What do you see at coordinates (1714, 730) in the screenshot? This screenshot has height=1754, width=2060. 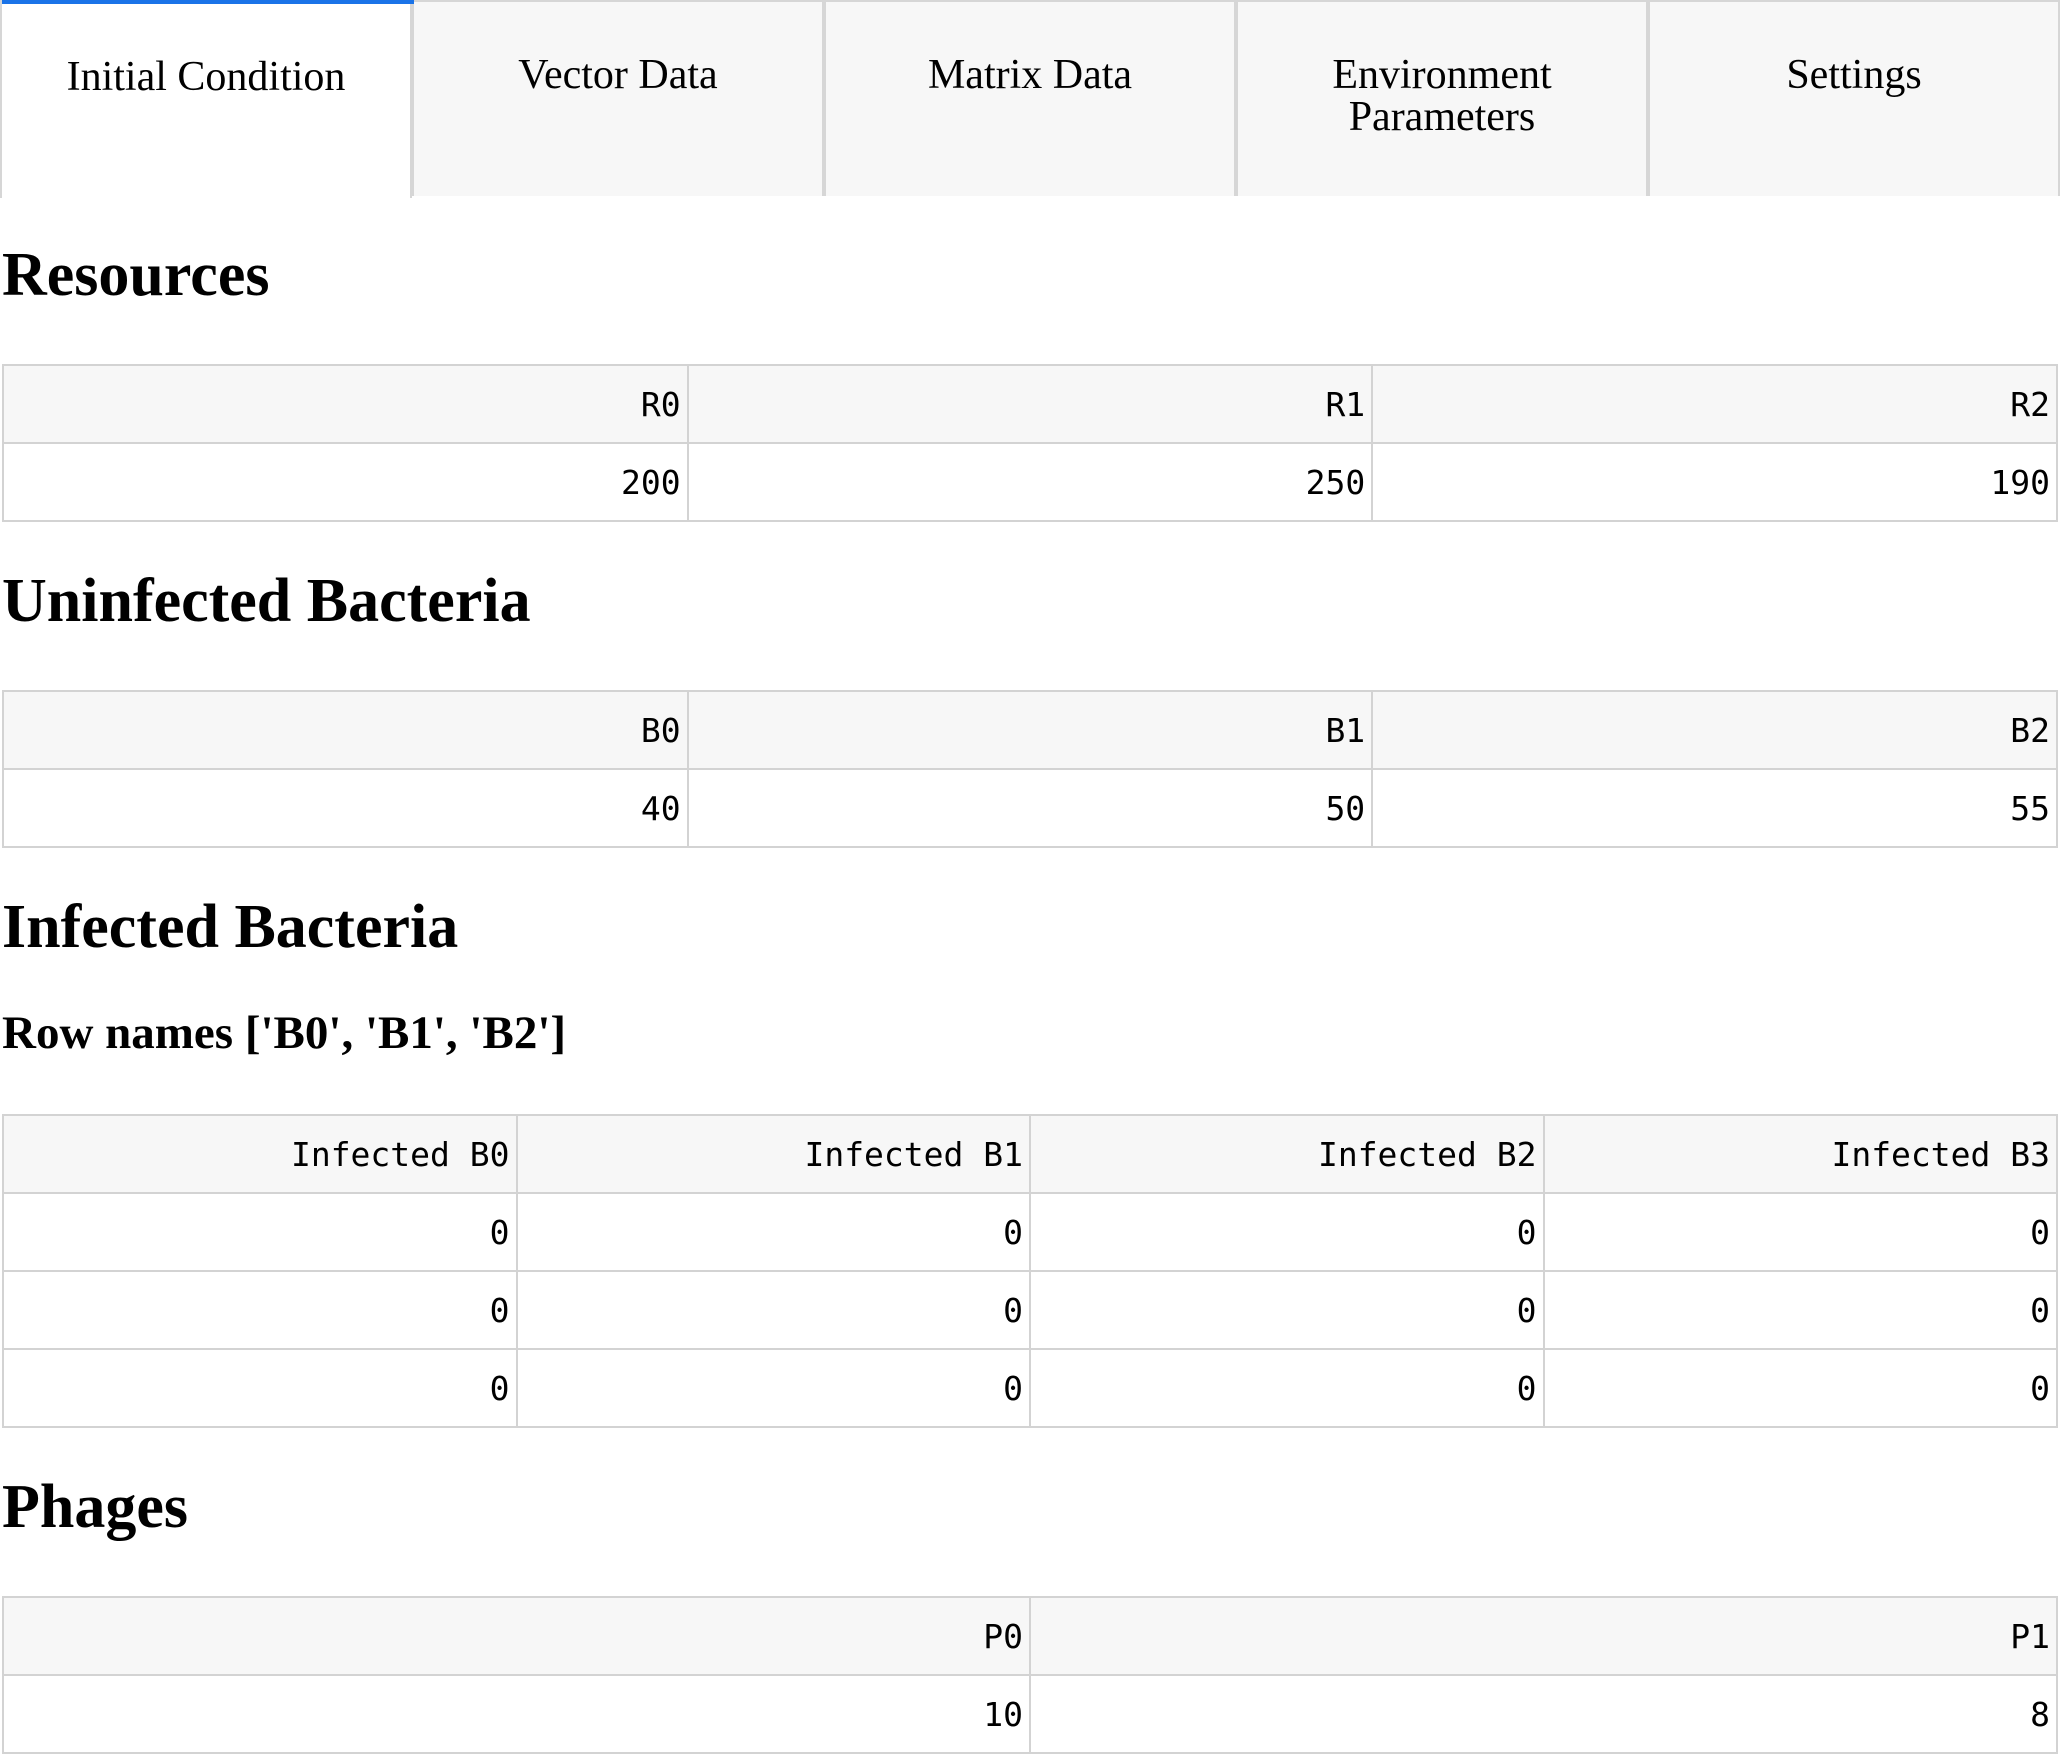 I see `column-header: B2` at bounding box center [1714, 730].